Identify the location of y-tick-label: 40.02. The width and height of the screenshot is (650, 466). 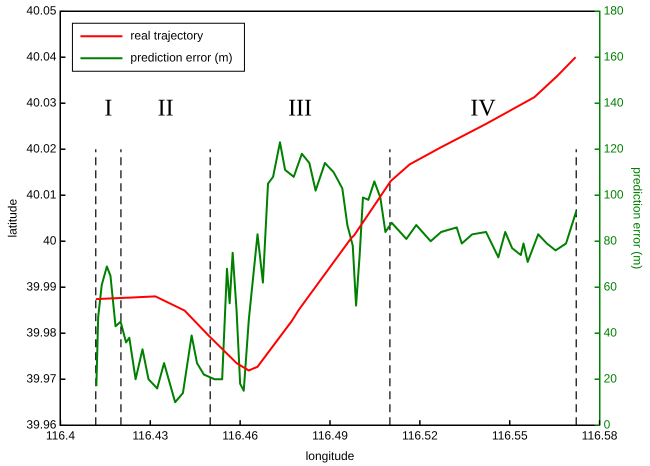
(41, 149).